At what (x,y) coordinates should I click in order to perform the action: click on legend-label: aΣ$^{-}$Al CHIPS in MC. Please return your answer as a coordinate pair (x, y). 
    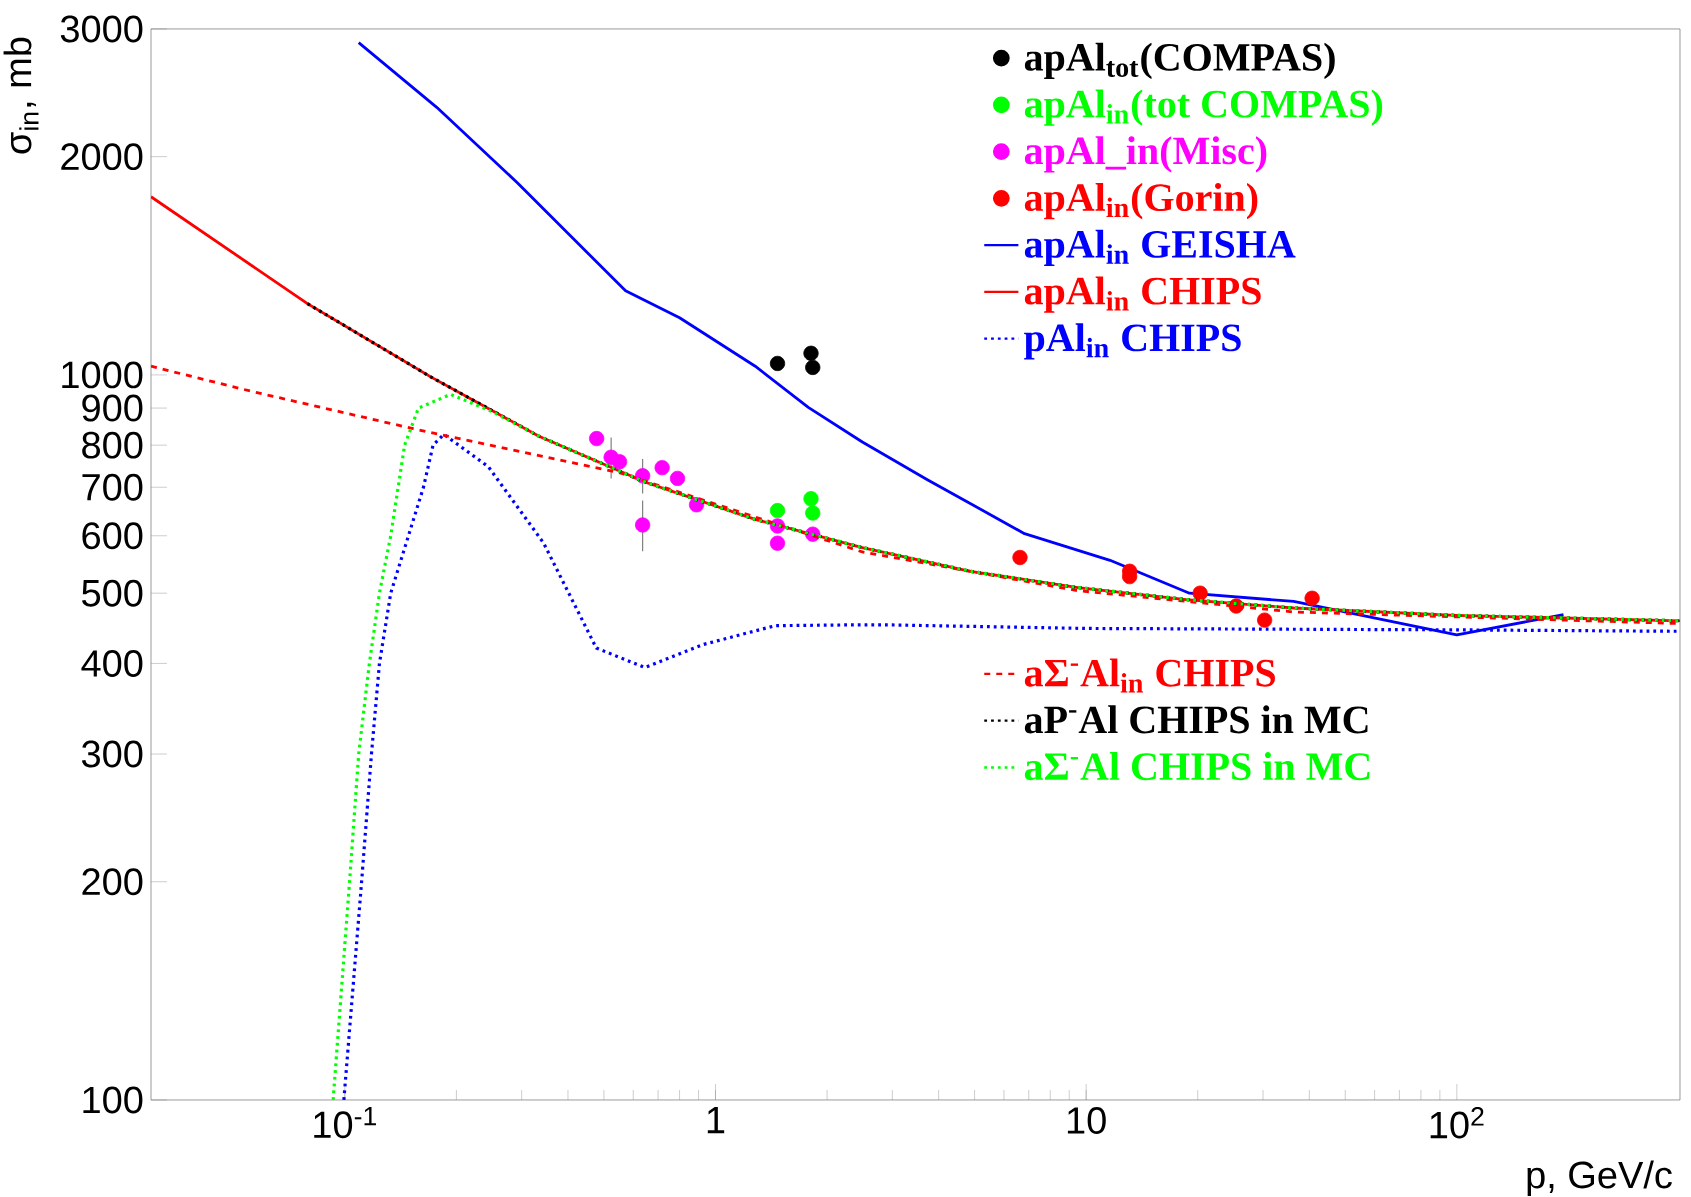
    Looking at the image, I should click on (1197, 766).